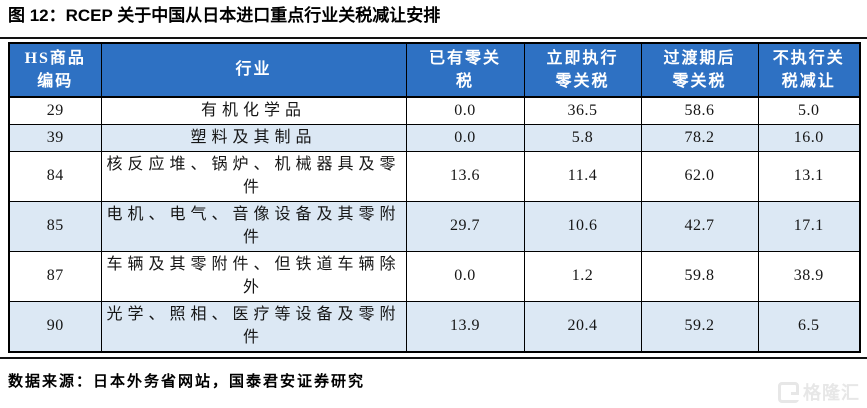 The width and height of the screenshot is (867, 408). Describe the element at coordinates (253, 327) in the screenshot. I see `industry-cell: 光学、照相、医疗等设备及零附件` at that location.